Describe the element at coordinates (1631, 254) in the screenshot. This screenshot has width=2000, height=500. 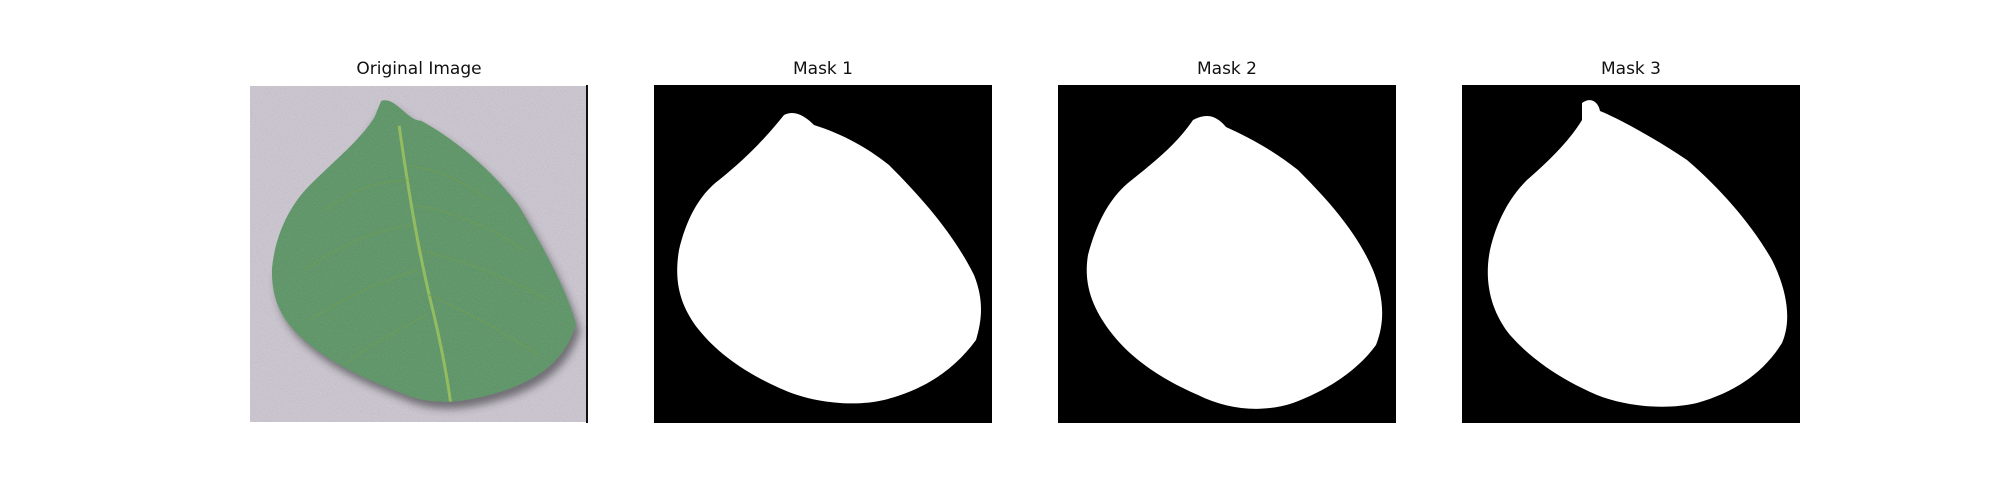
I see `mask-3-image` at that location.